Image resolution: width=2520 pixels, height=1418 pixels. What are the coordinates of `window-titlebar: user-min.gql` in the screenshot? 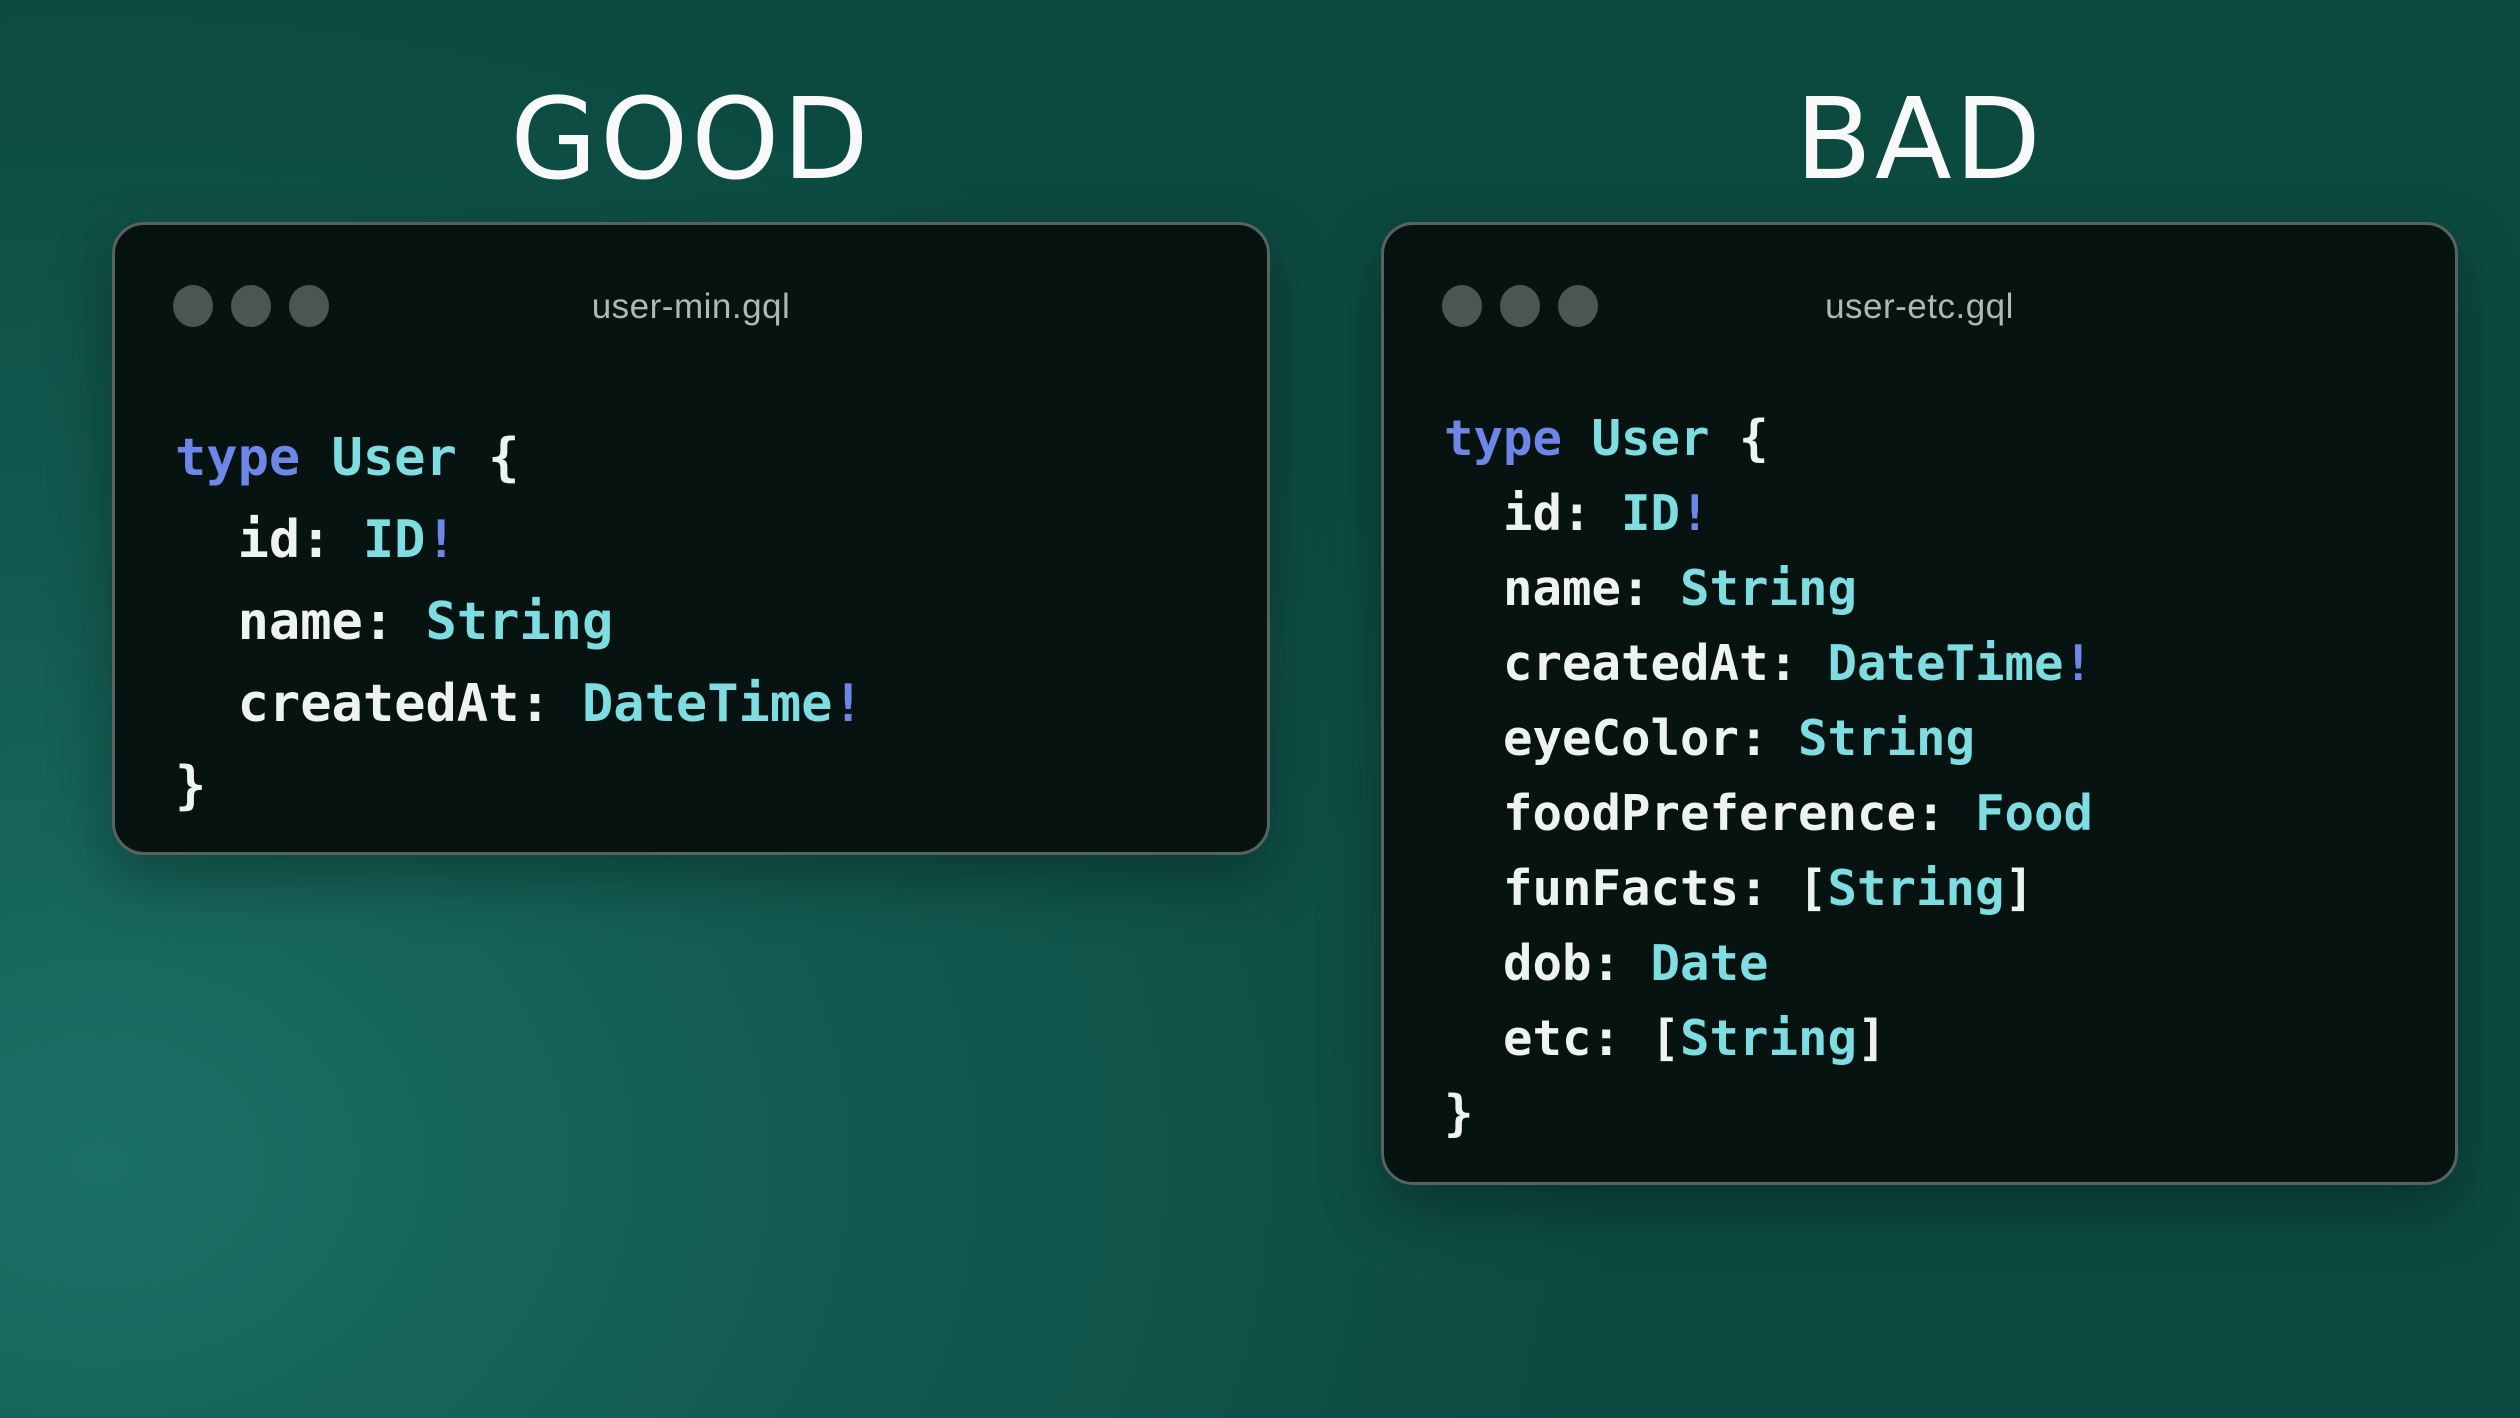 It's located at (691, 300).